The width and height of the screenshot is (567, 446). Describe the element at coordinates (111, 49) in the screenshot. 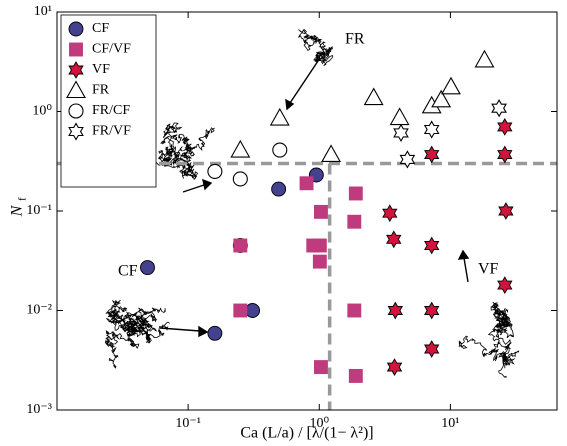

I see `legend-label: CF/VF` at that location.